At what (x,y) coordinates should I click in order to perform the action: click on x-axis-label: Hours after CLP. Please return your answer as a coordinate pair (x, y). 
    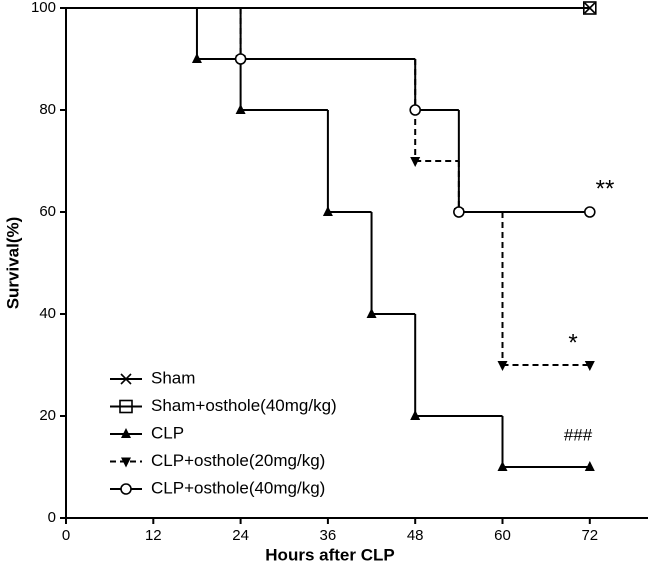
    Looking at the image, I should click on (329, 554).